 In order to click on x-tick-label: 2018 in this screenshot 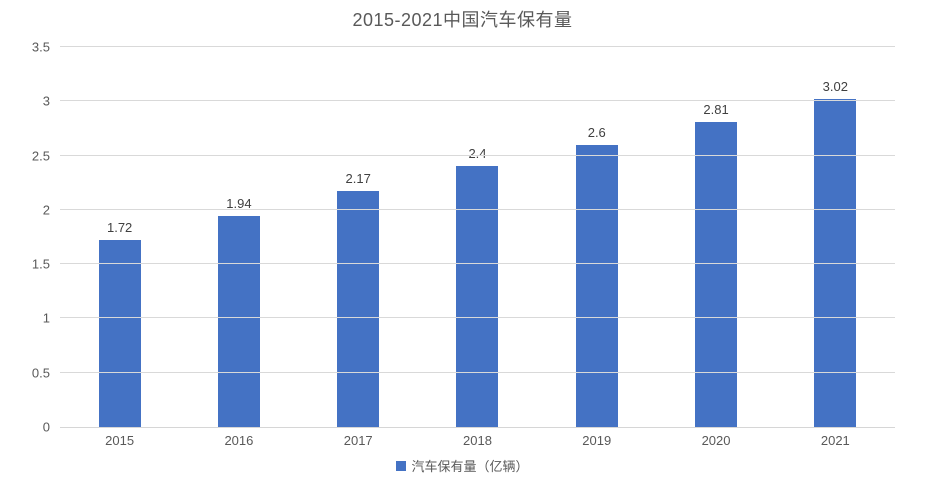, I will do `click(477, 440)`.